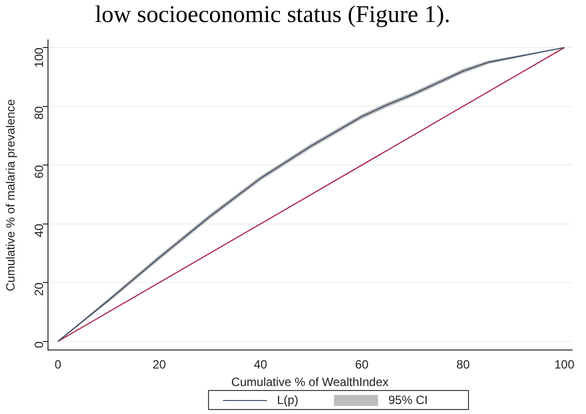  I want to click on y-tick-label: 20, so click(39, 289).